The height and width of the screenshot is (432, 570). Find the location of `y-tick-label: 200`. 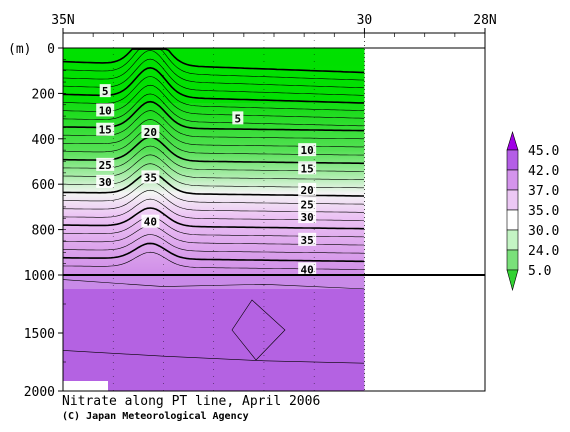

y-tick-label: 200 is located at coordinates (43, 94).